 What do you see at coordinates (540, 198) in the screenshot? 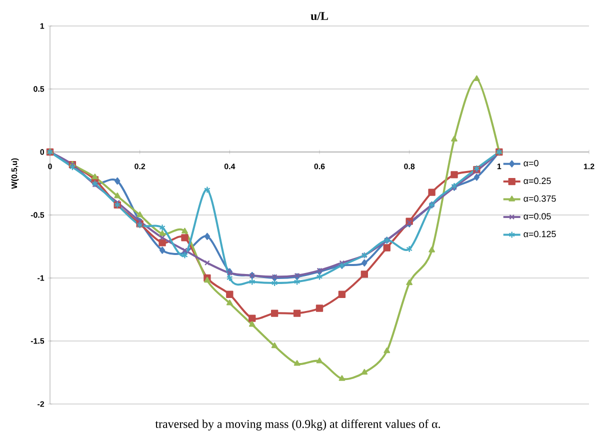
I see `legend-label: α=0.375` at bounding box center [540, 198].